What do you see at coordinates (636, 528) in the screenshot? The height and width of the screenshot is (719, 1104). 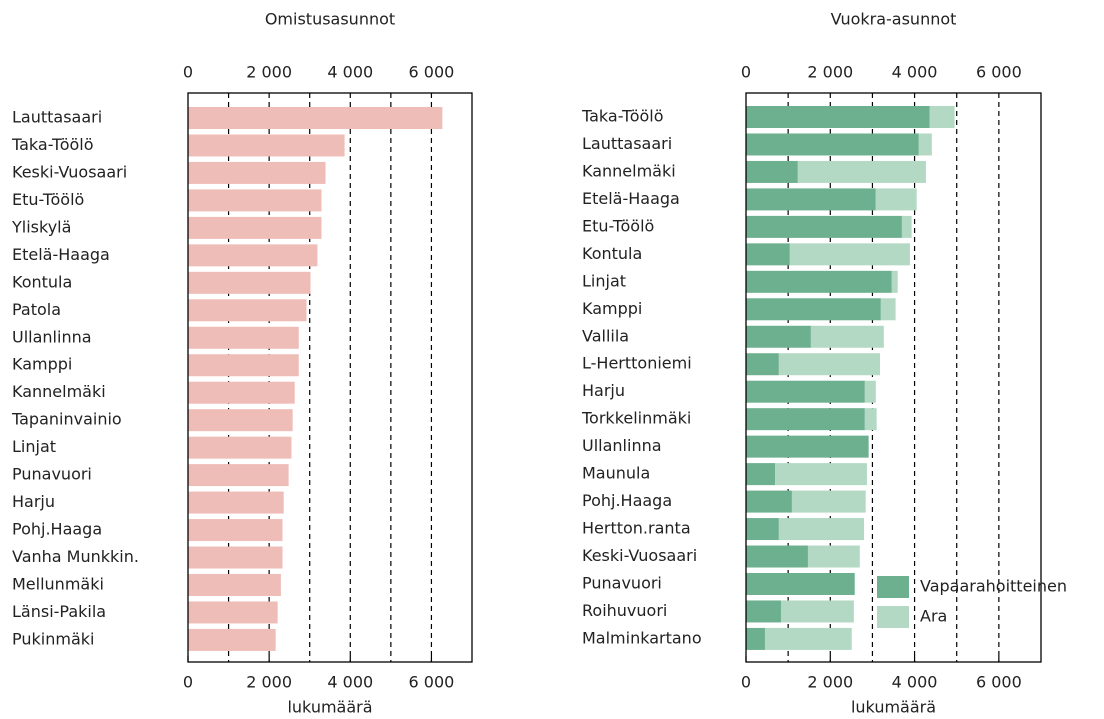 I see `category-label: Hertton.ranta` at bounding box center [636, 528].